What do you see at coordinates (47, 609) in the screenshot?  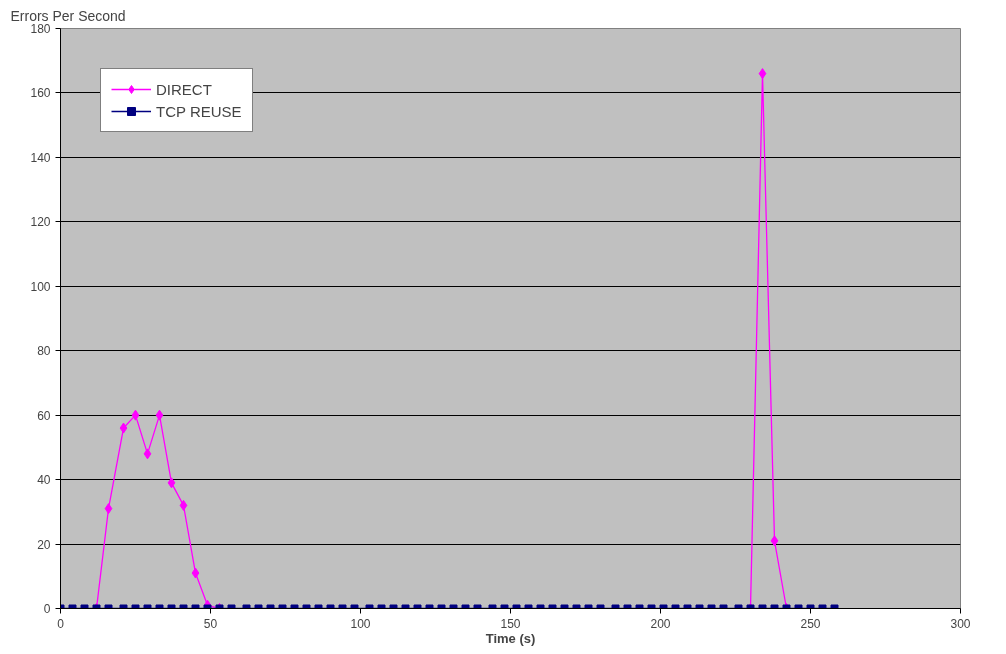 I see `y-tick-label: 0` at bounding box center [47, 609].